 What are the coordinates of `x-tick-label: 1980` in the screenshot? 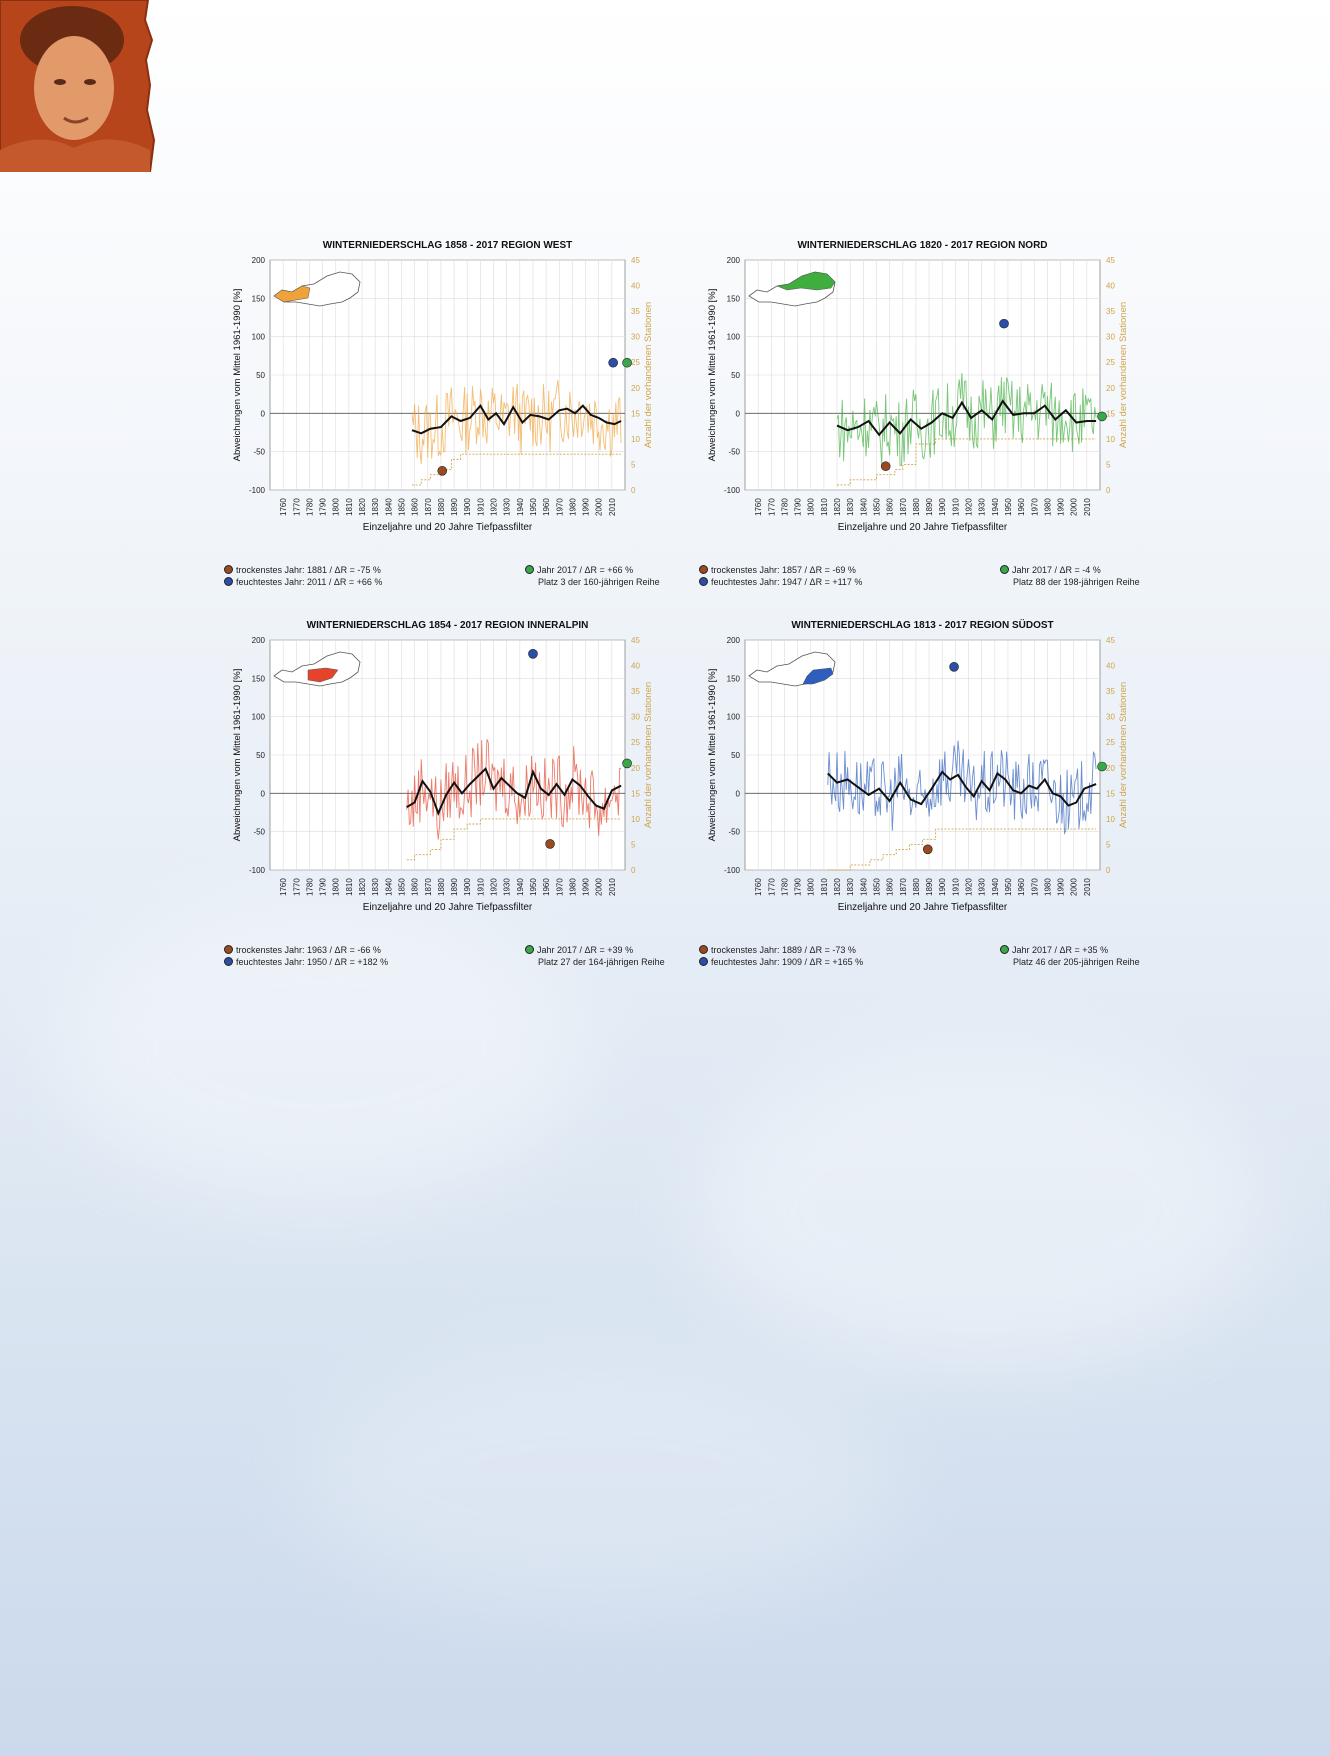 It's located at (572, 887).